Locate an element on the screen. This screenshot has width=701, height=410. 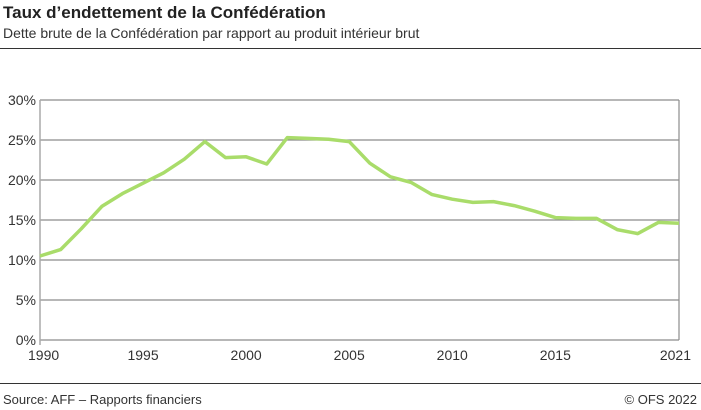
x-tick-label: 2010 is located at coordinates (452, 355).